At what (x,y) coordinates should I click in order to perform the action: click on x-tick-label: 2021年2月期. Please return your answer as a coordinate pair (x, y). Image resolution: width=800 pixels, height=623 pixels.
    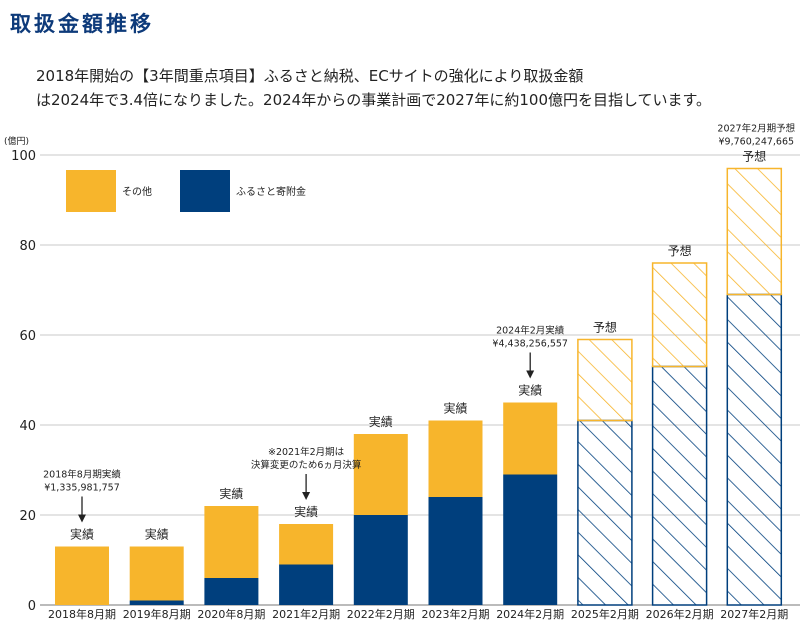
    Looking at the image, I should click on (306, 614).